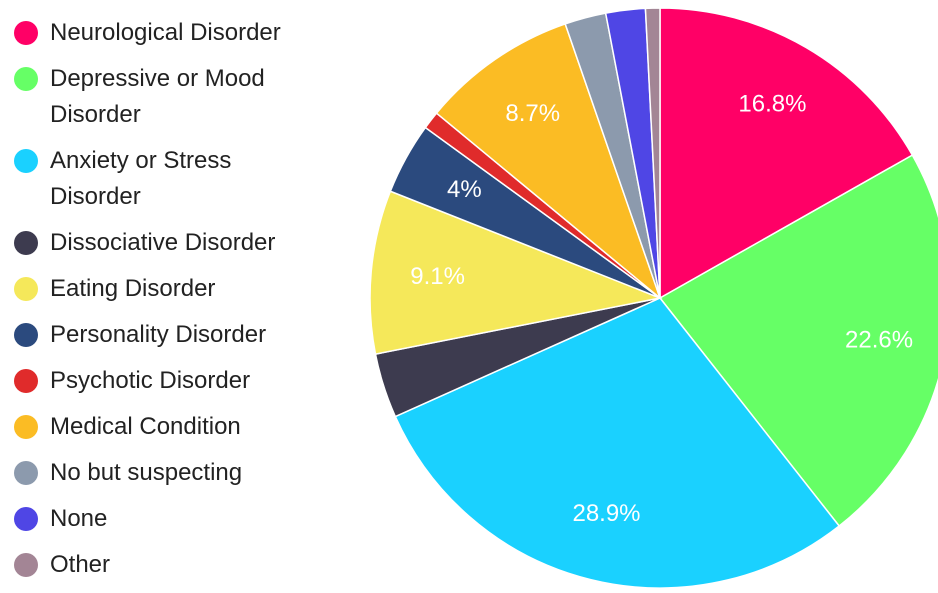 The height and width of the screenshot is (593, 938). Describe the element at coordinates (772, 103) in the screenshot. I see `data-label: 16.8%` at that location.